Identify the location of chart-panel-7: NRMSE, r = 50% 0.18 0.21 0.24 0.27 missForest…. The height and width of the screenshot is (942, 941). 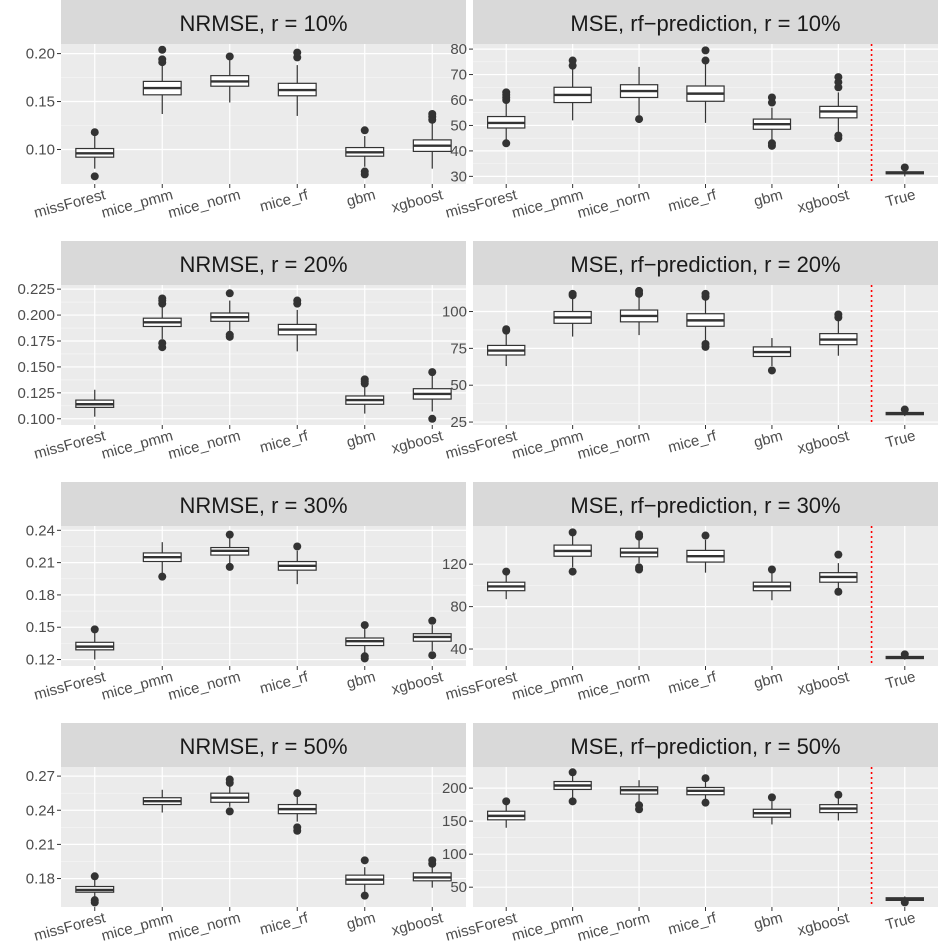
(246, 832).